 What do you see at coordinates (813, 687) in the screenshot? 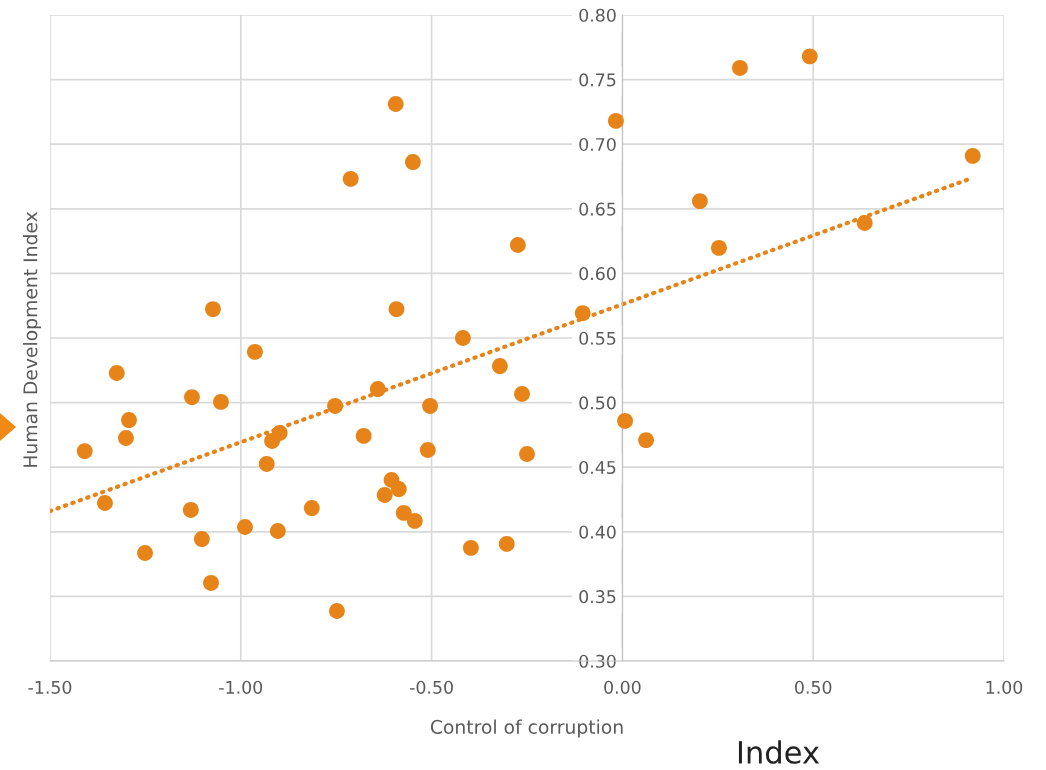
I see `x-tick-label: 0.50` at bounding box center [813, 687].